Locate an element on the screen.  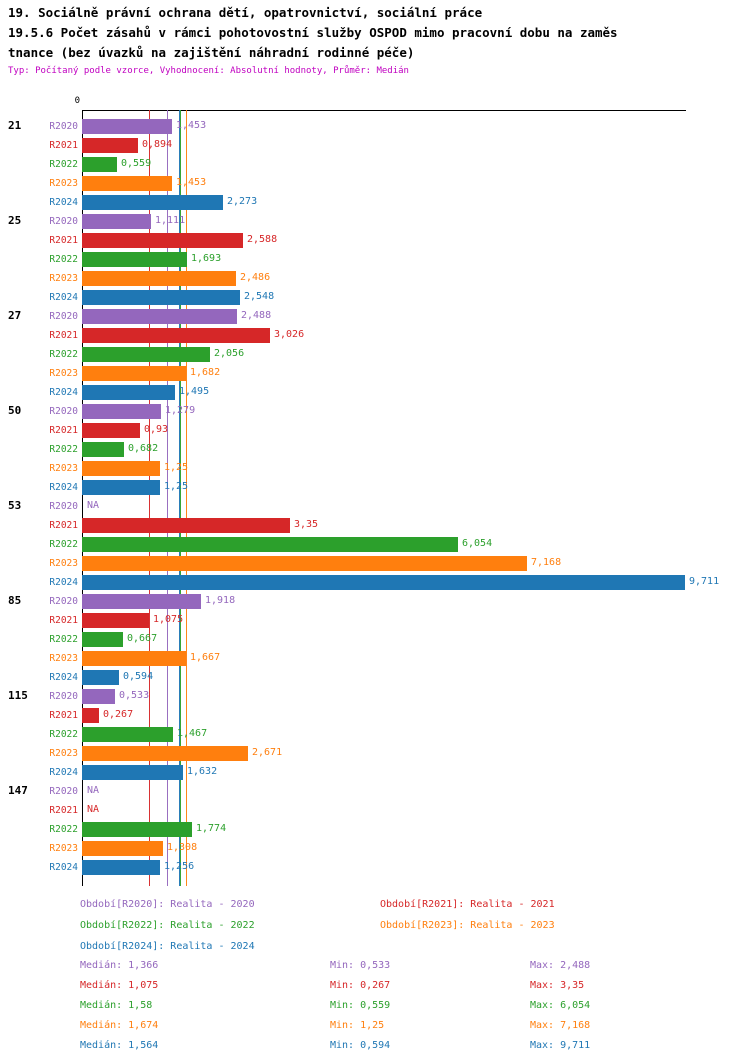
median-line-r2022 is located at coordinates (181, 498).